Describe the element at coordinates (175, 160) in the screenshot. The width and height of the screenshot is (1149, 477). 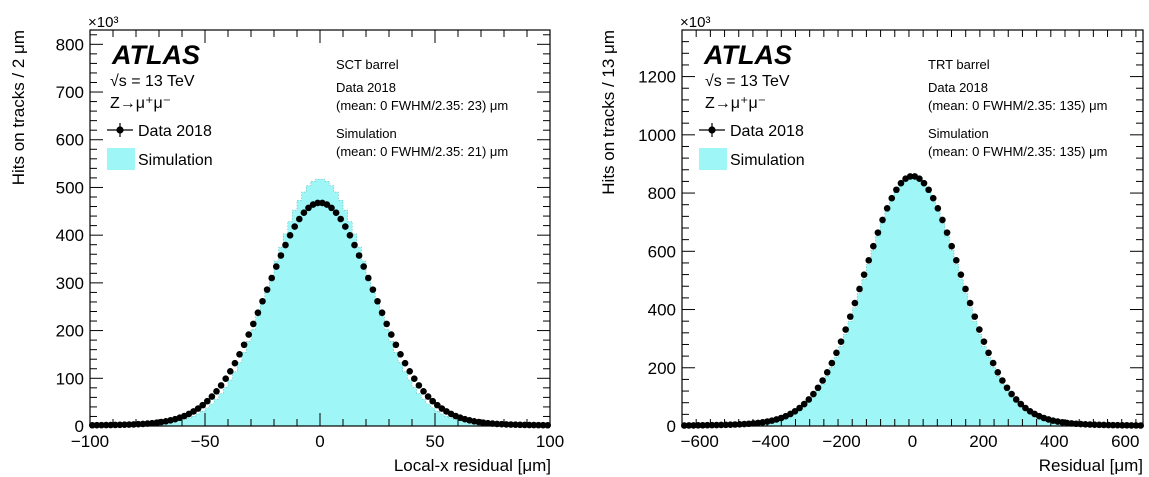
I see `legend-simulation-label-left: Simulation` at that location.